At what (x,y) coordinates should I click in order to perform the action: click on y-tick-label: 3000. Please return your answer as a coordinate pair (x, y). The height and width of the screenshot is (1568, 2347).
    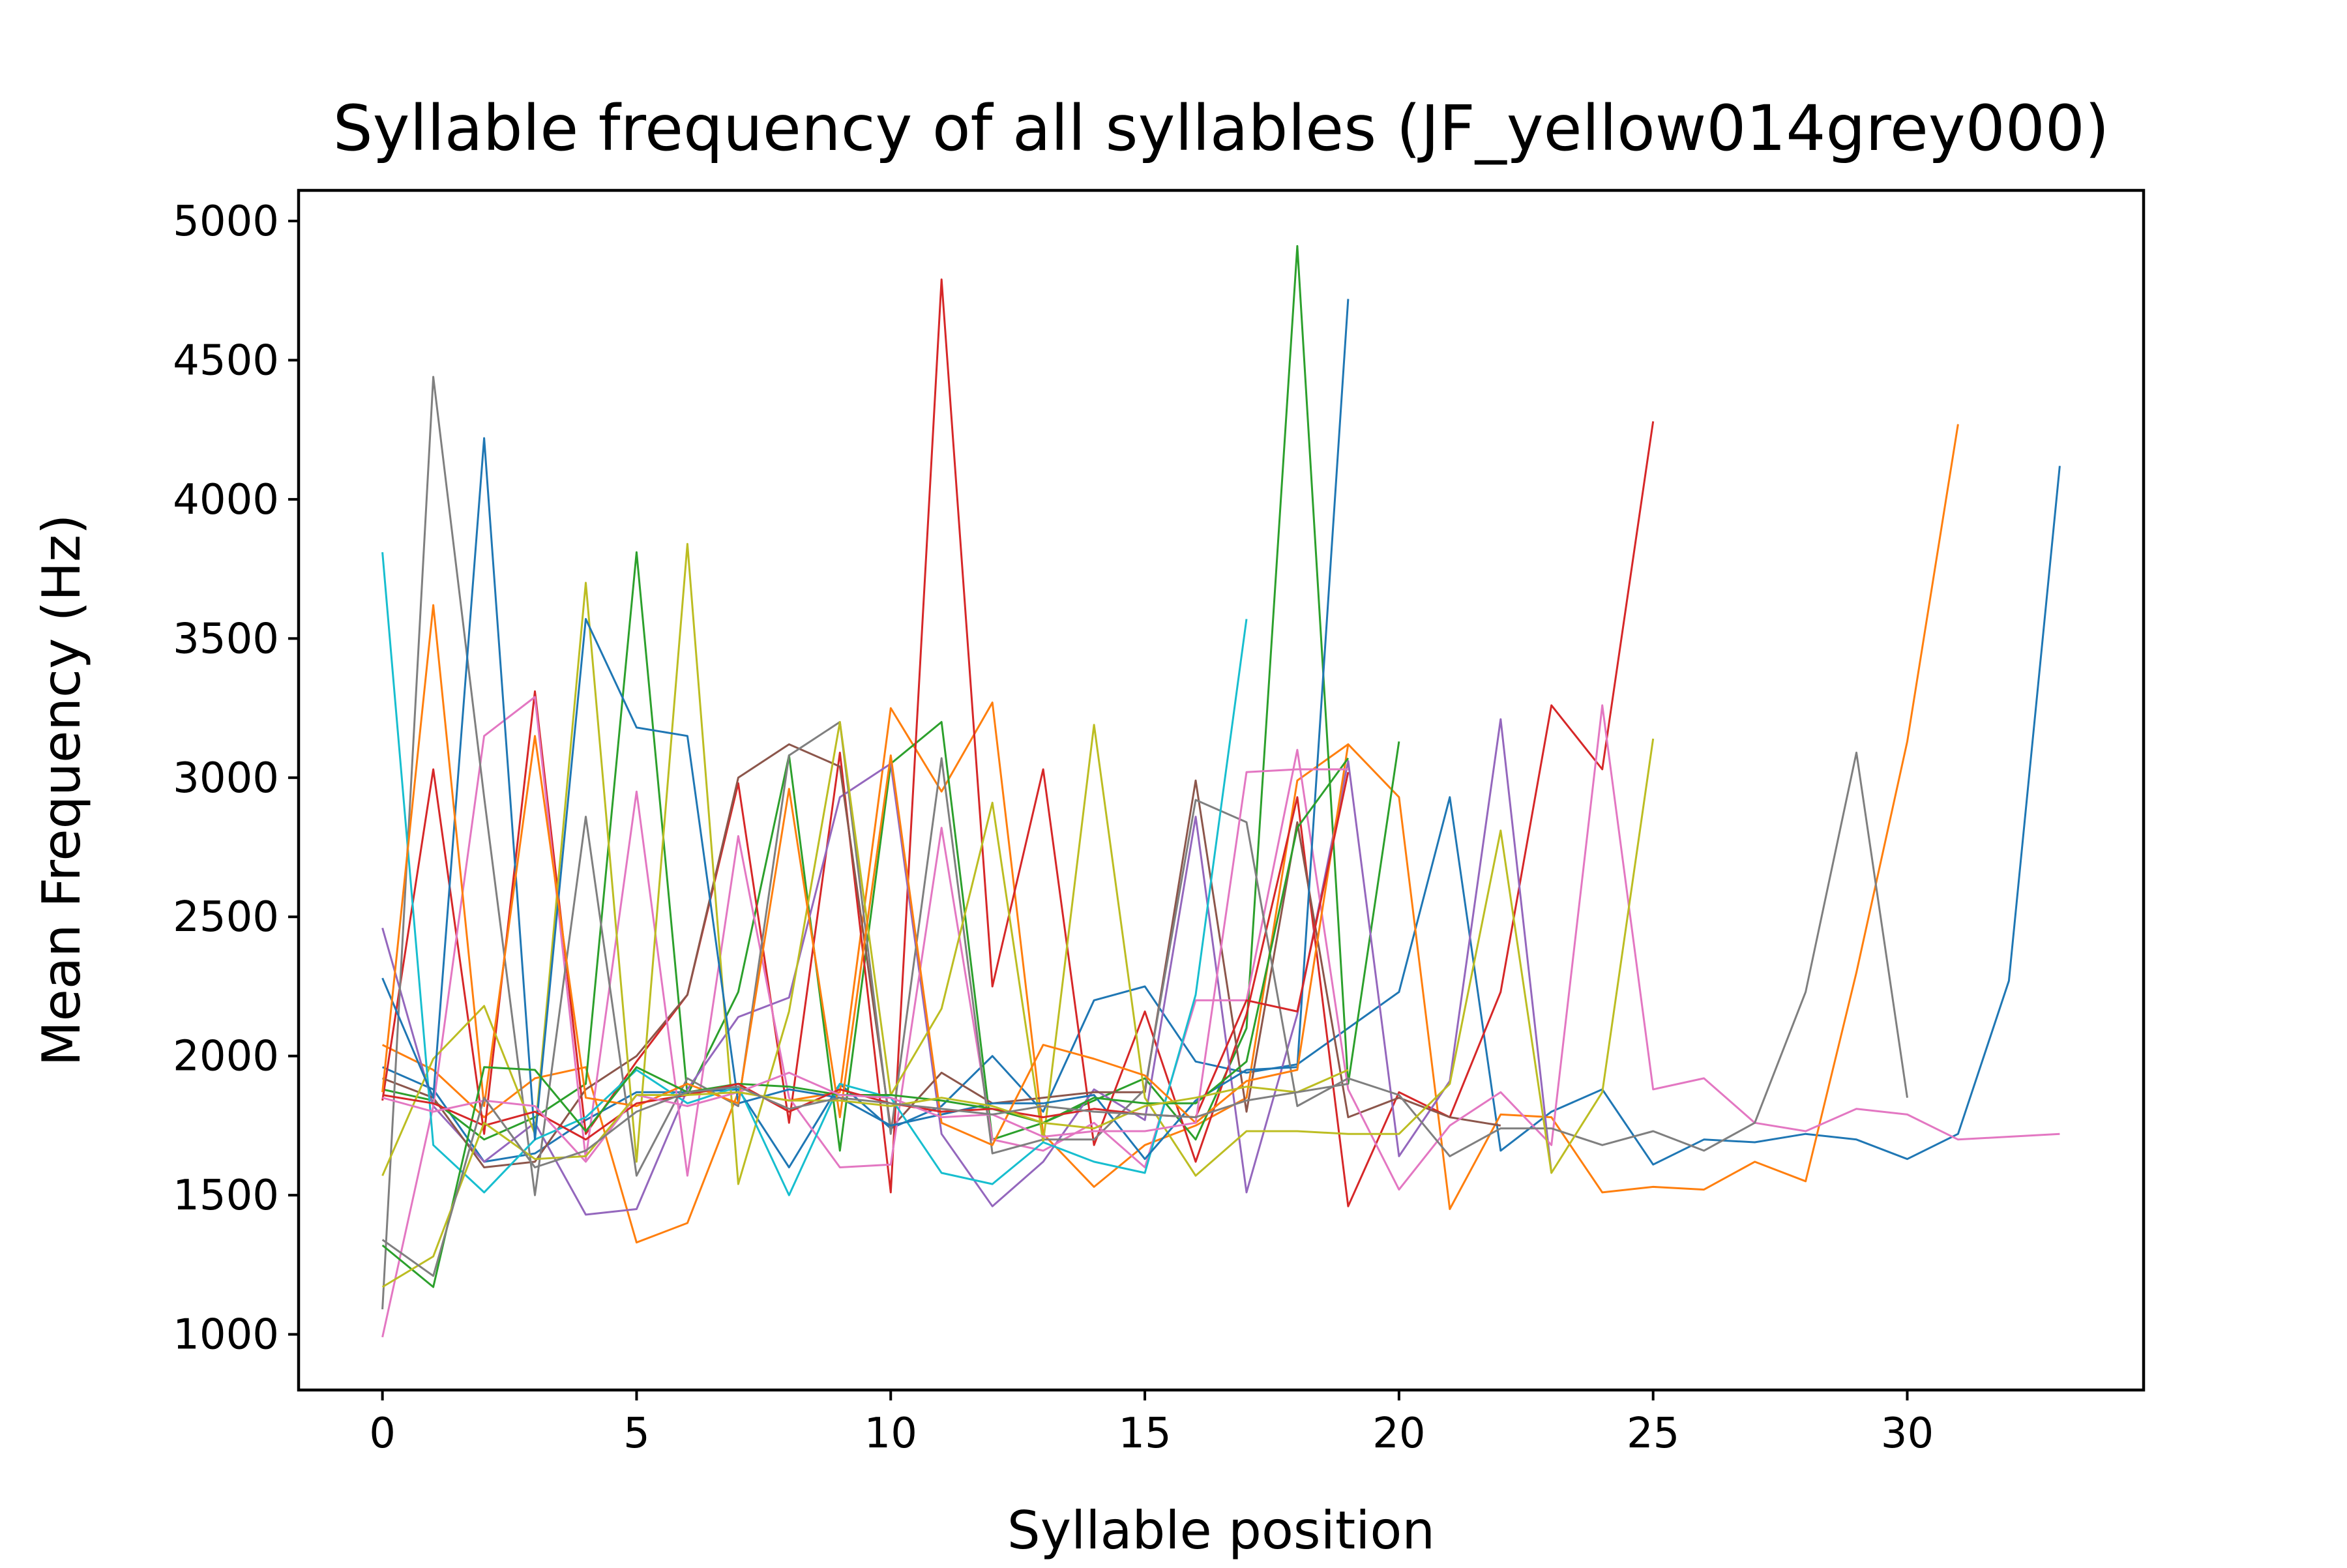
    Looking at the image, I should click on (226, 779).